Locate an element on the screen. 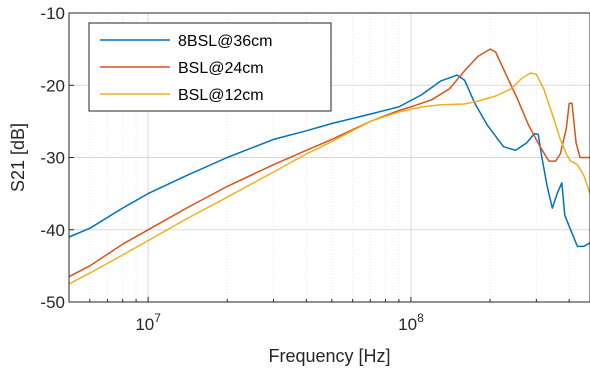 The image size is (590, 371). y-tick-label: -10 is located at coordinates (52, 13).